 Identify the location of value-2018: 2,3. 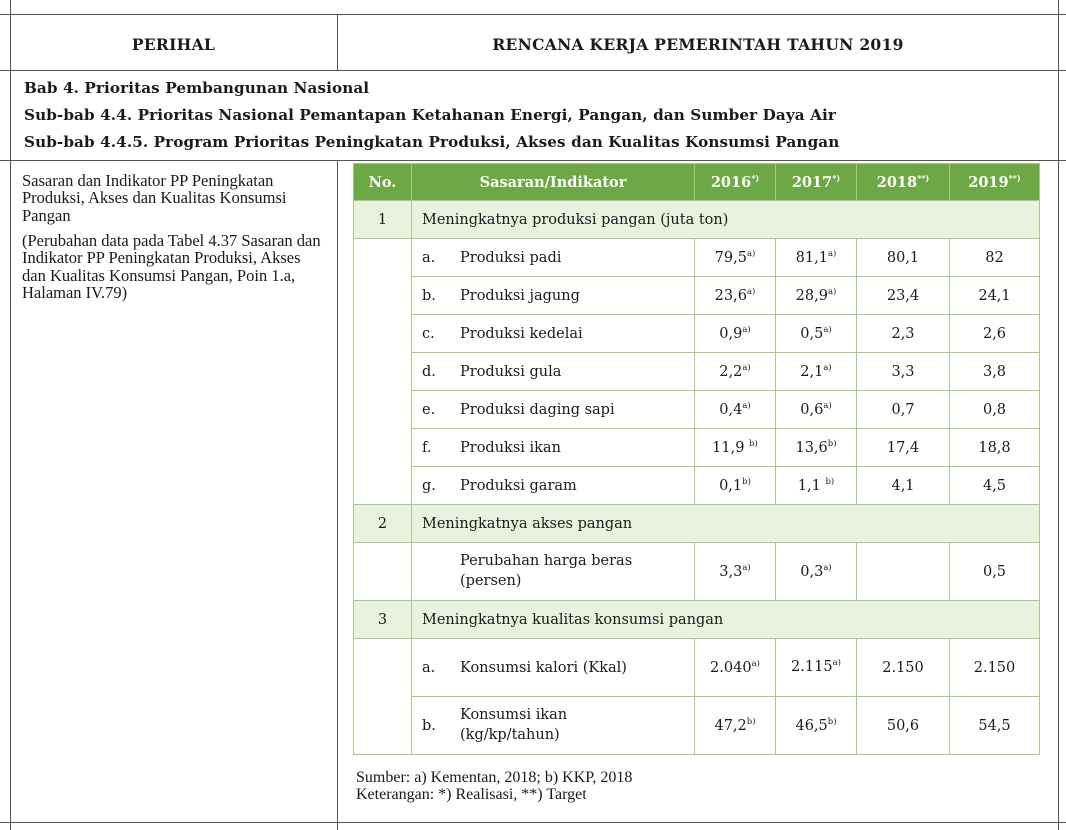
(903, 333).